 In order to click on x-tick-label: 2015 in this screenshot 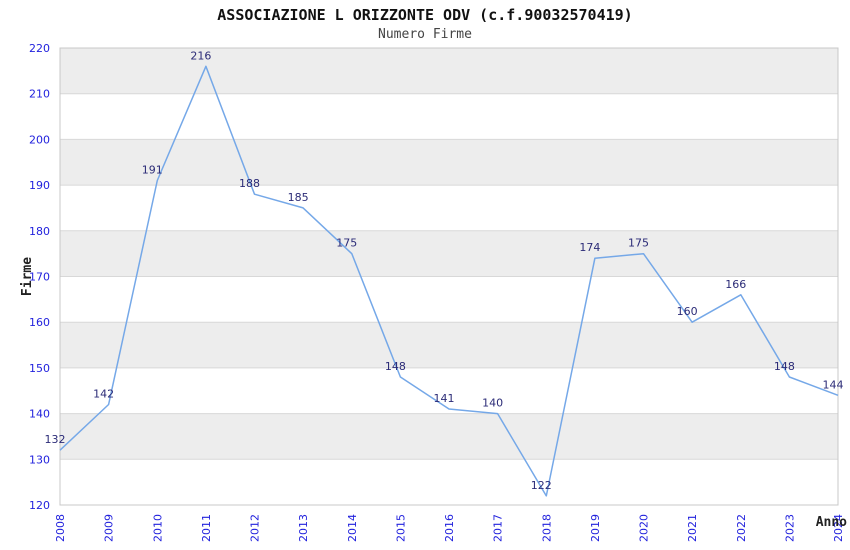, I will do `click(400, 528)`.